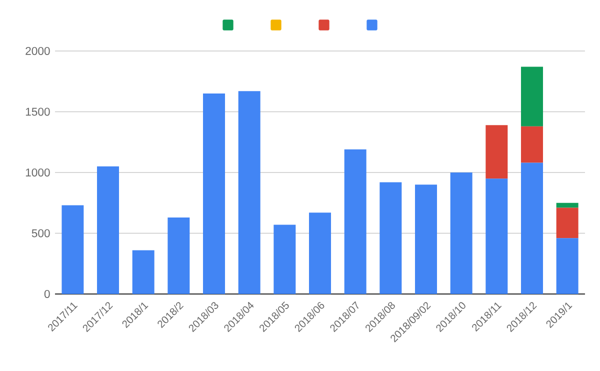 Image resolution: width=600 pixels, height=371 pixels. What do you see at coordinates (38, 51) in the screenshot?
I see `y-tick-label: 2000` at bounding box center [38, 51].